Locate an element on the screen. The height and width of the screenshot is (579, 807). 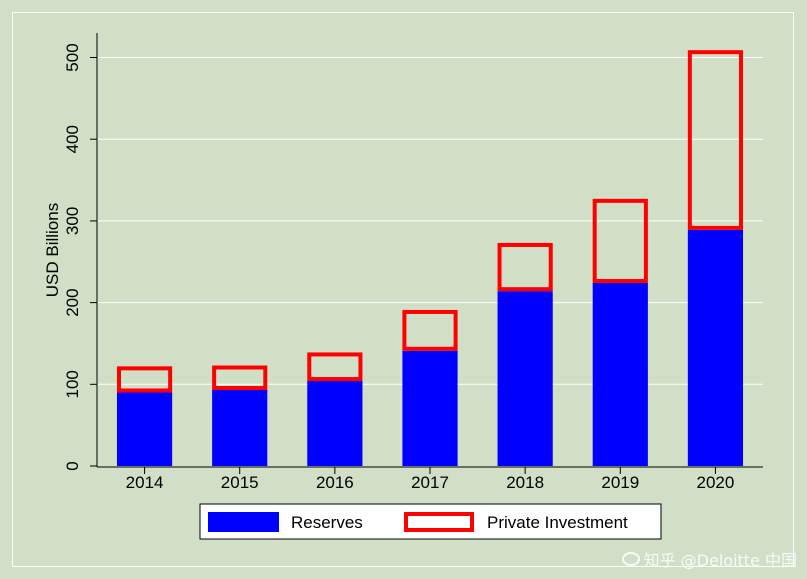
legend-label-reserves: Reserves is located at coordinates (327, 522).